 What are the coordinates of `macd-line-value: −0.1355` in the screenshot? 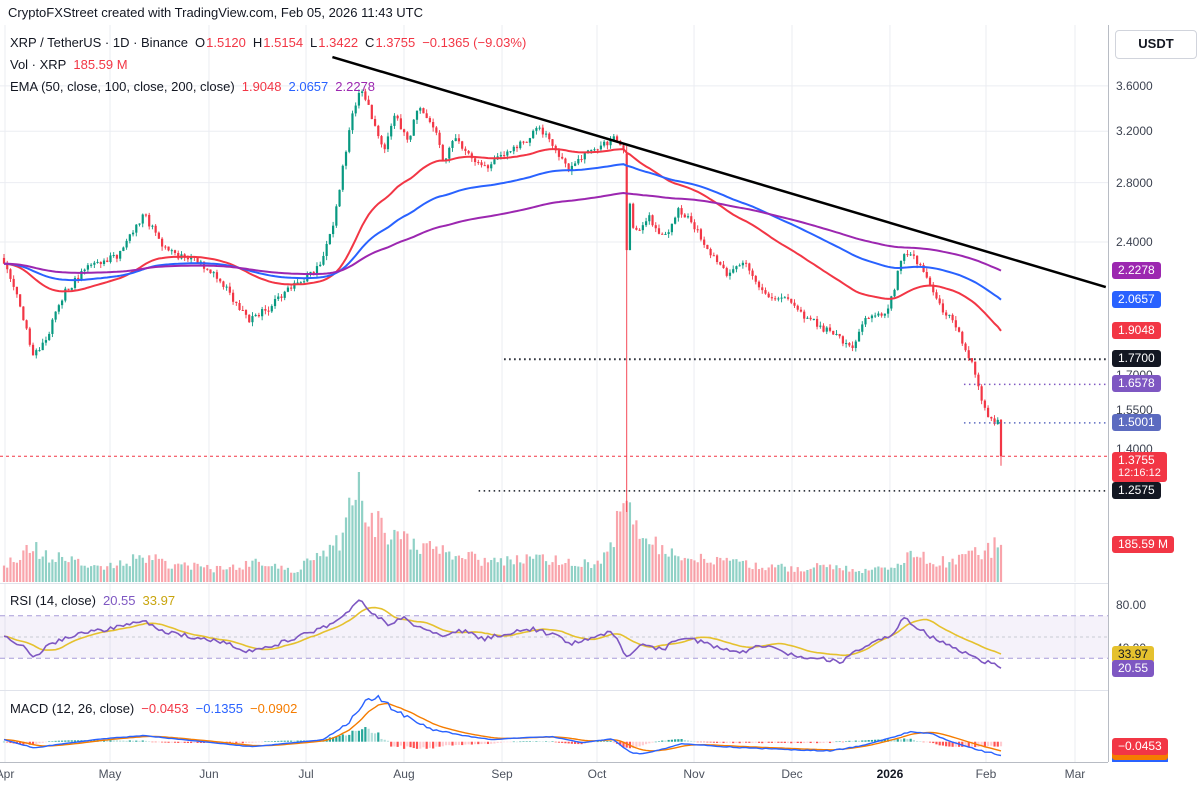 It's located at (219, 708).